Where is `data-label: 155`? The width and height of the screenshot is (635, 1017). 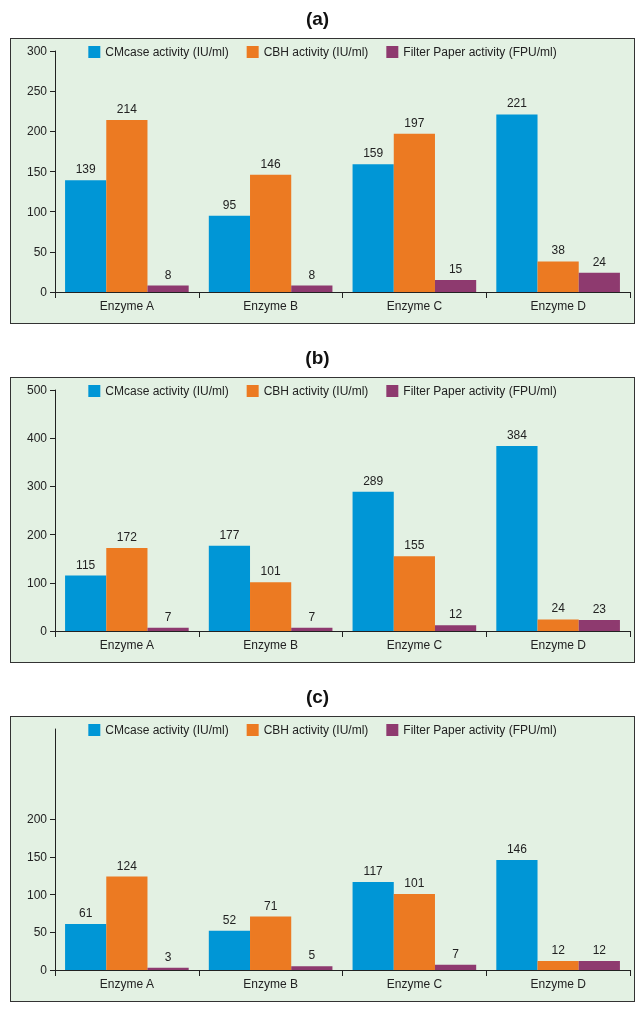
data-label: 155 is located at coordinates (414, 545).